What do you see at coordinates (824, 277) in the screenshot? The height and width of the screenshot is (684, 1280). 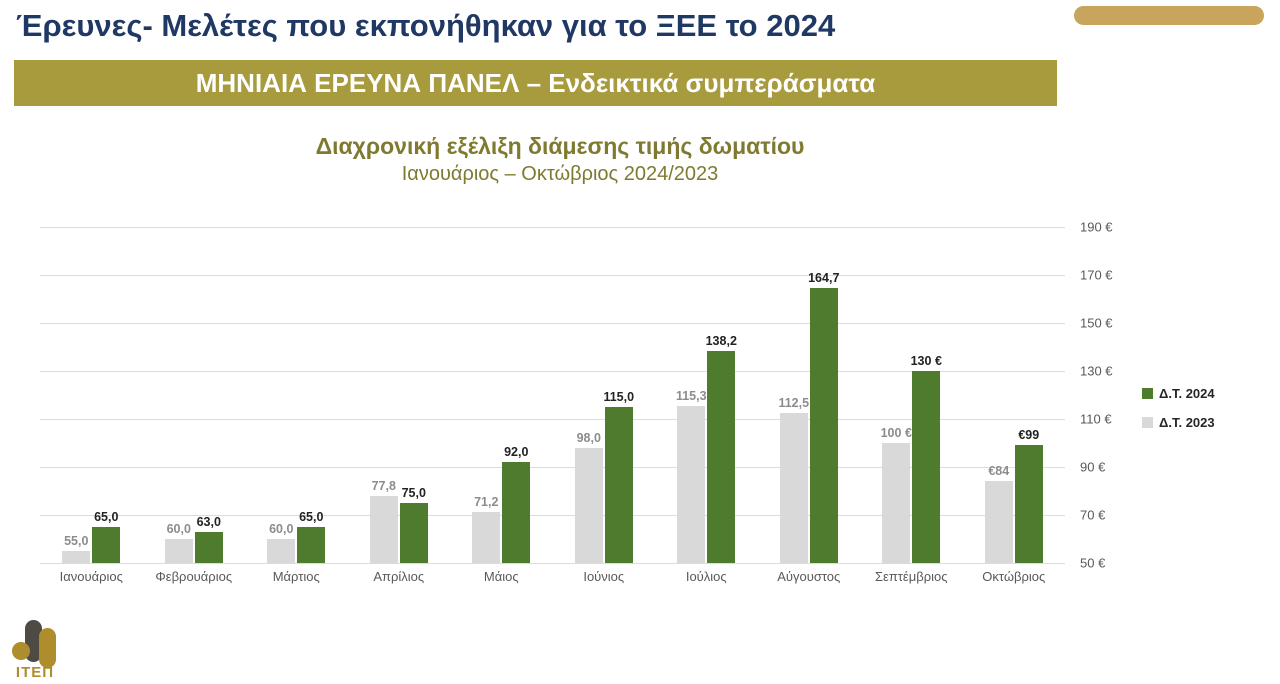 I see `bar-value-label: 164,7` at bounding box center [824, 277].